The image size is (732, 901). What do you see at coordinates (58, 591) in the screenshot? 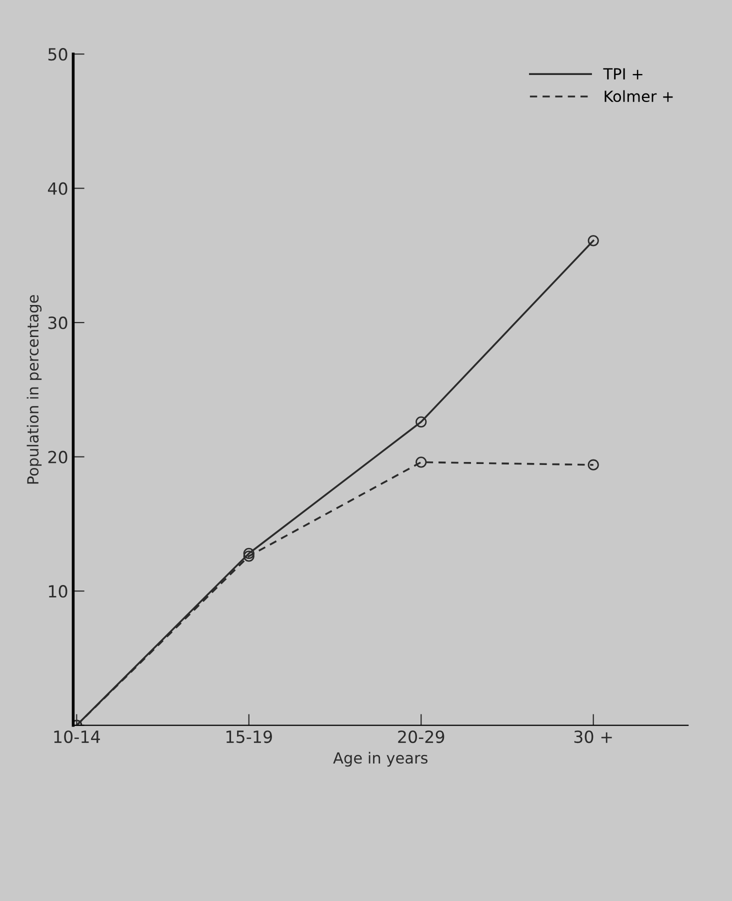
I see `y-tick-label: 10` at bounding box center [58, 591].